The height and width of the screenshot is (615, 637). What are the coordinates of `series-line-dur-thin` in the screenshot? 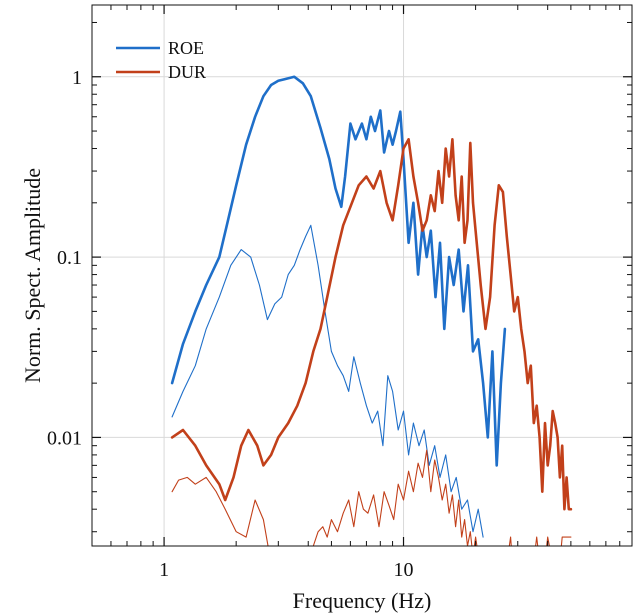 It's located at (371, 497).